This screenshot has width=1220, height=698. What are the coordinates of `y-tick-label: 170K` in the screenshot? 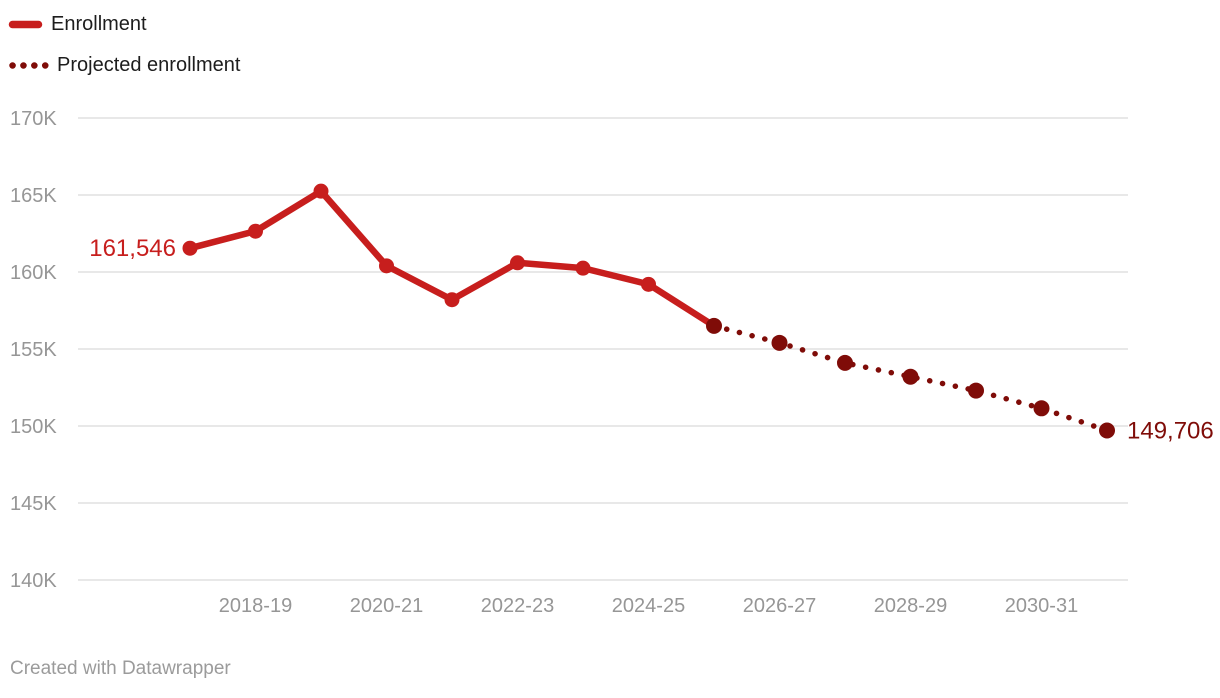 It's located at (33, 119).